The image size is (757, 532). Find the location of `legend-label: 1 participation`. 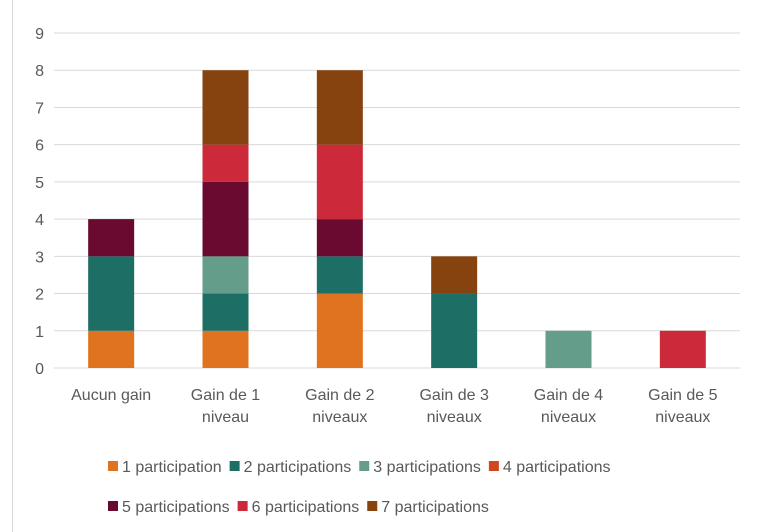

legend-label: 1 participation is located at coordinates (172, 467).